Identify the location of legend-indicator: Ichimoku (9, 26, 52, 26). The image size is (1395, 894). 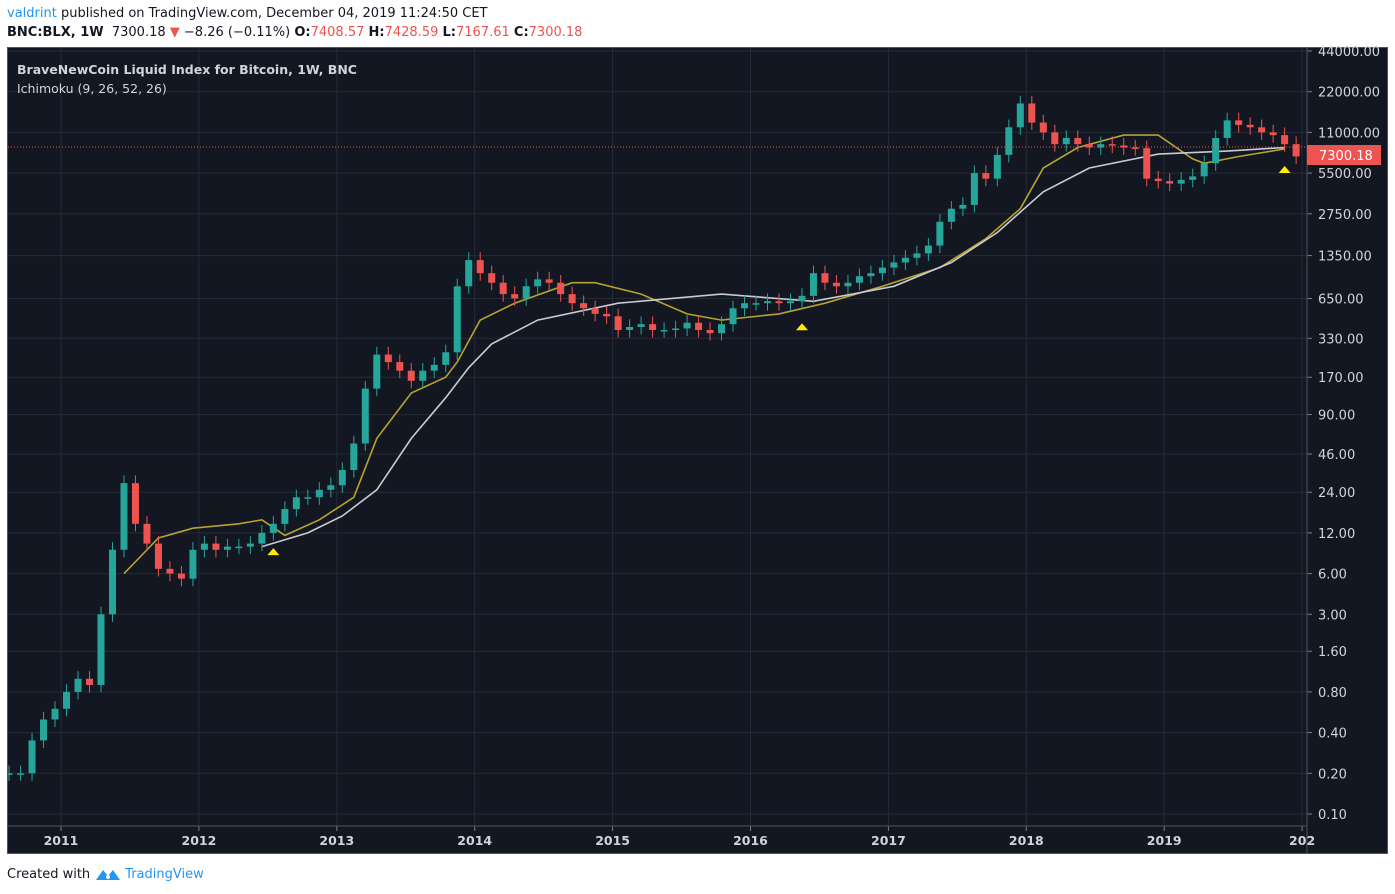
(92, 88).